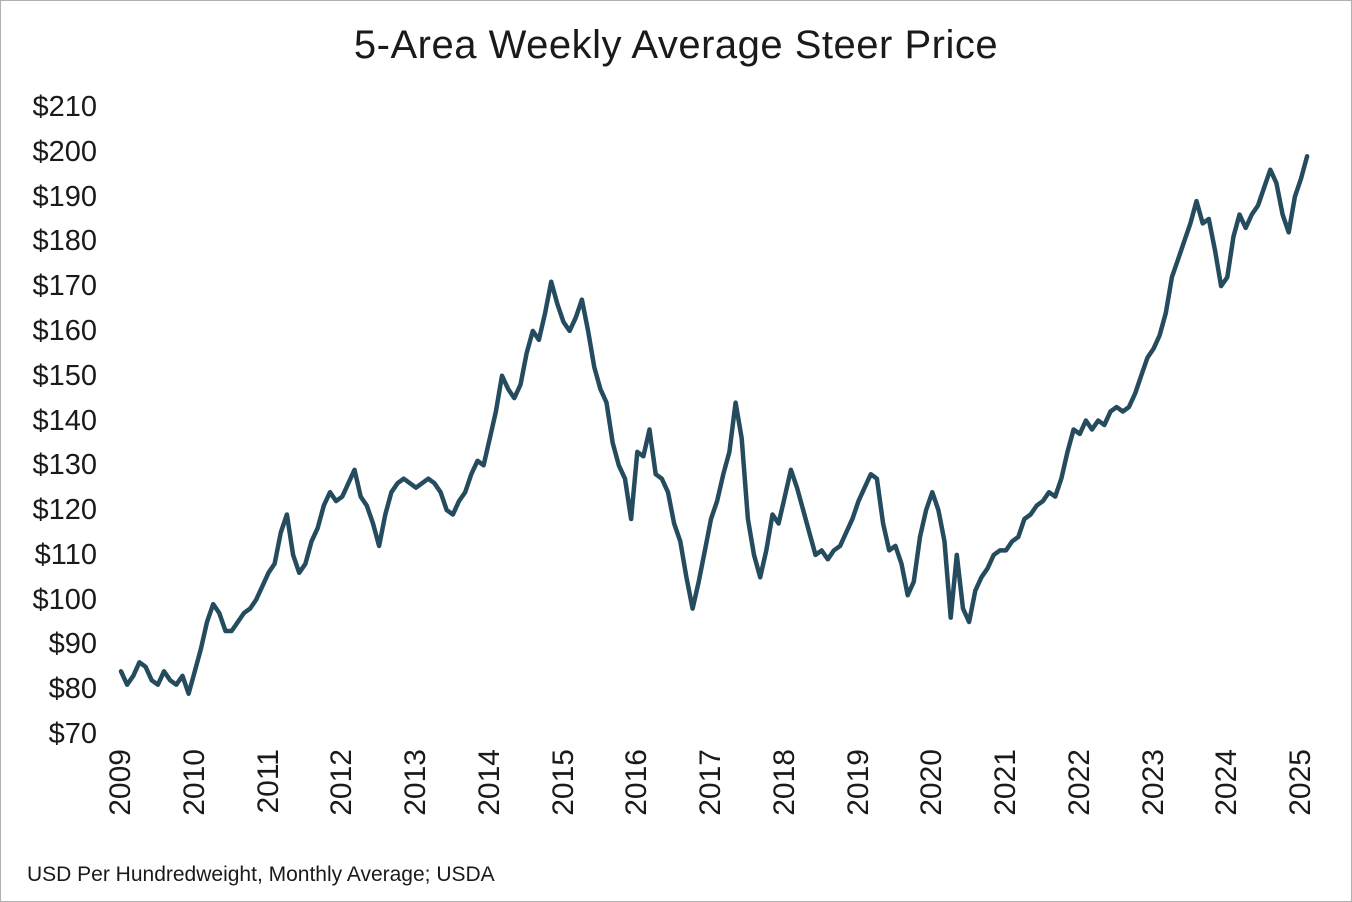 Image resolution: width=1352 pixels, height=902 pixels. What do you see at coordinates (64, 510) in the screenshot?
I see `y-tick-label: $120` at bounding box center [64, 510].